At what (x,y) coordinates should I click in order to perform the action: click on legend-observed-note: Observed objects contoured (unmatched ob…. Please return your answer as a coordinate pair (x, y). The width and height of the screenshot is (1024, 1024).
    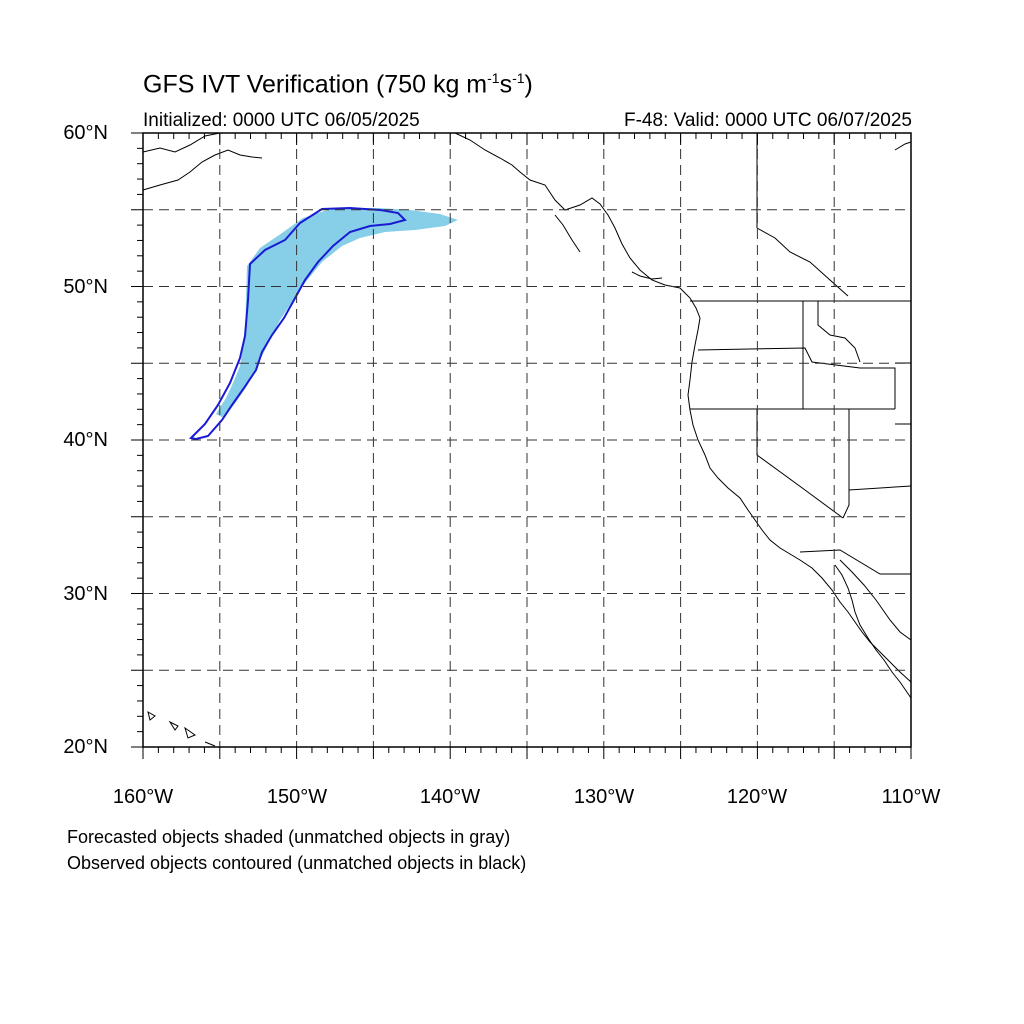
    Looking at the image, I should click on (297, 863).